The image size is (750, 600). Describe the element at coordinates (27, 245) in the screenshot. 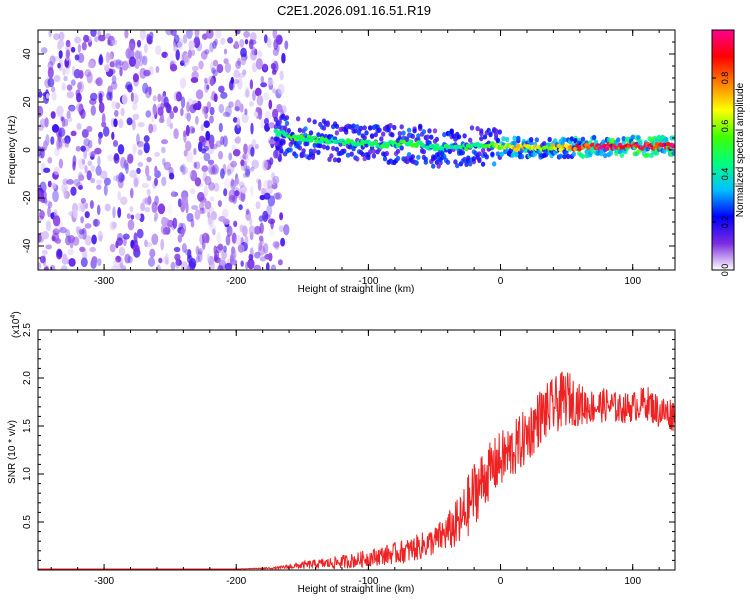

I see `y-tick-label: -40` at that location.